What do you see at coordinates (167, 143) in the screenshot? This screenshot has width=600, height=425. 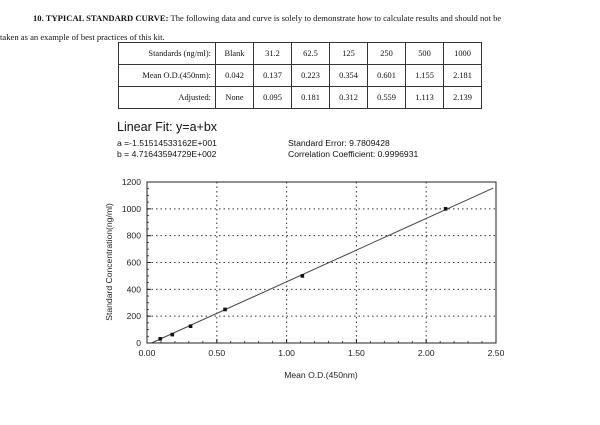 I see `fit-a-value: a =-1.51514533162E+001` at bounding box center [167, 143].